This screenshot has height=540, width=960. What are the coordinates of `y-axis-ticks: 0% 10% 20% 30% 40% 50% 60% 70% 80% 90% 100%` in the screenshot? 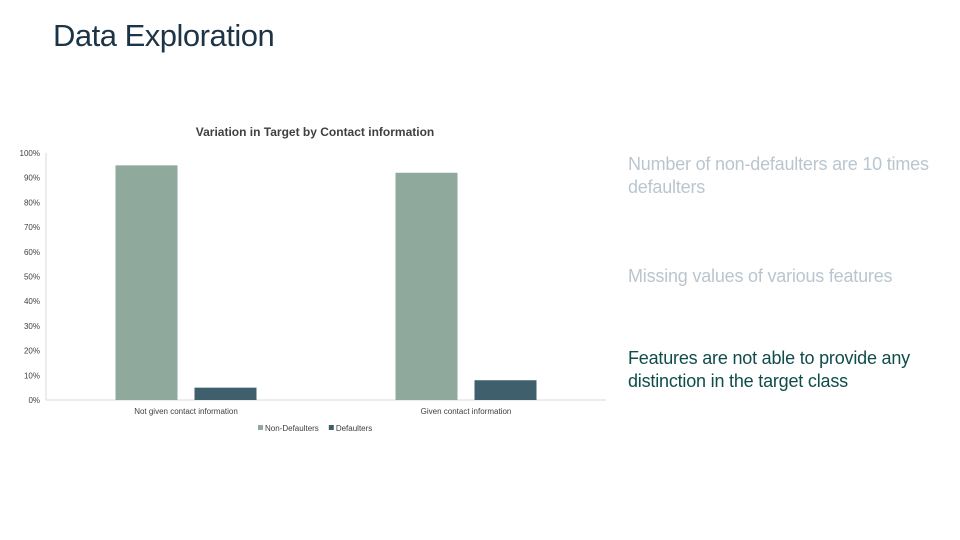 It's located at (30, 277).